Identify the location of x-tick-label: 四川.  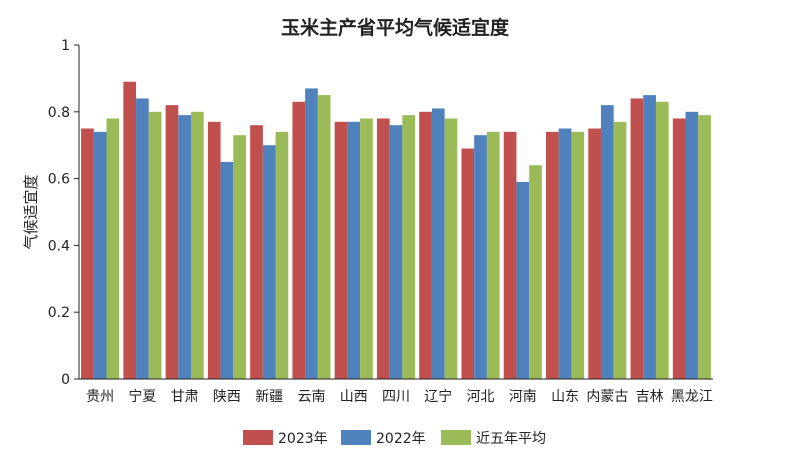
(396, 397).